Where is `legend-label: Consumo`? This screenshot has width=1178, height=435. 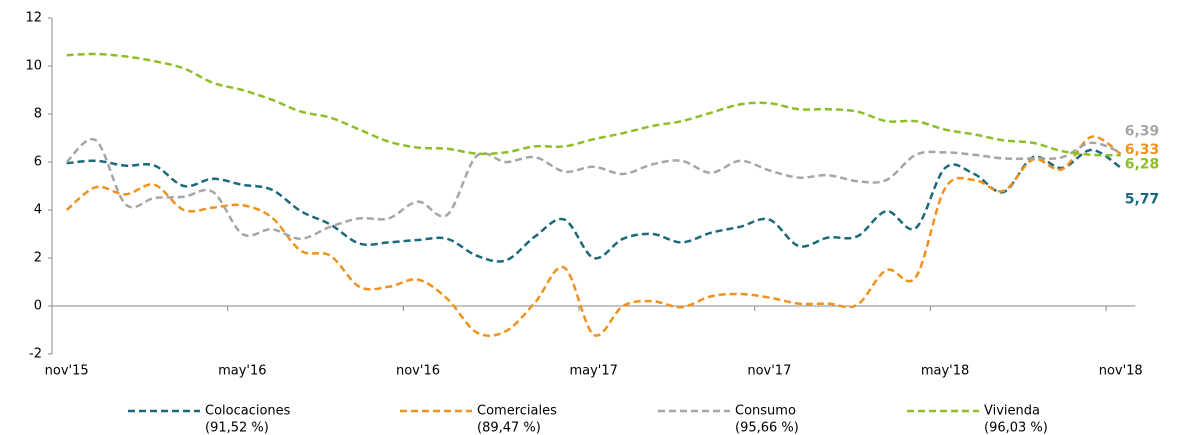 legend-label: Consumo is located at coordinates (765, 411).